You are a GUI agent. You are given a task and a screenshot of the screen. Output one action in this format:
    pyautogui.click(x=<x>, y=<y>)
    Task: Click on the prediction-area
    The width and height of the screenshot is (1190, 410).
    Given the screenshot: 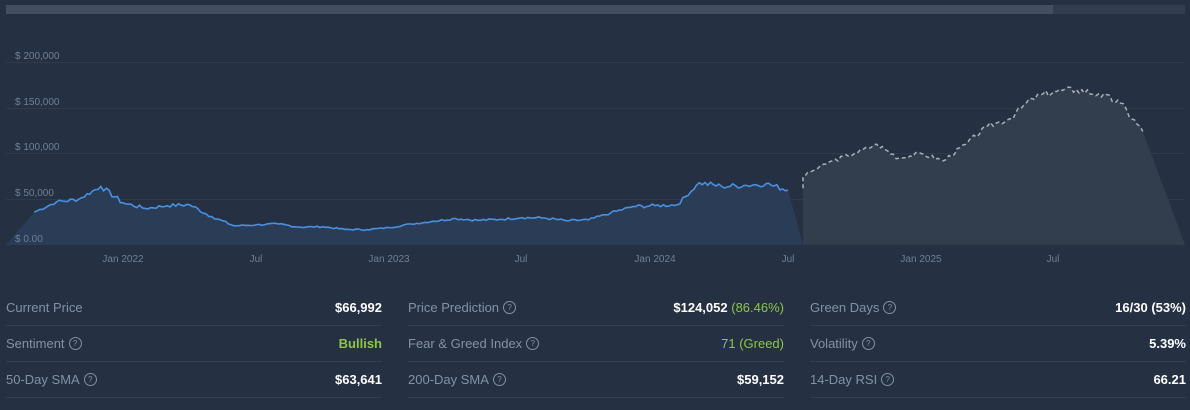 What is the action you would take?
    pyautogui.click(x=994, y=166)
    